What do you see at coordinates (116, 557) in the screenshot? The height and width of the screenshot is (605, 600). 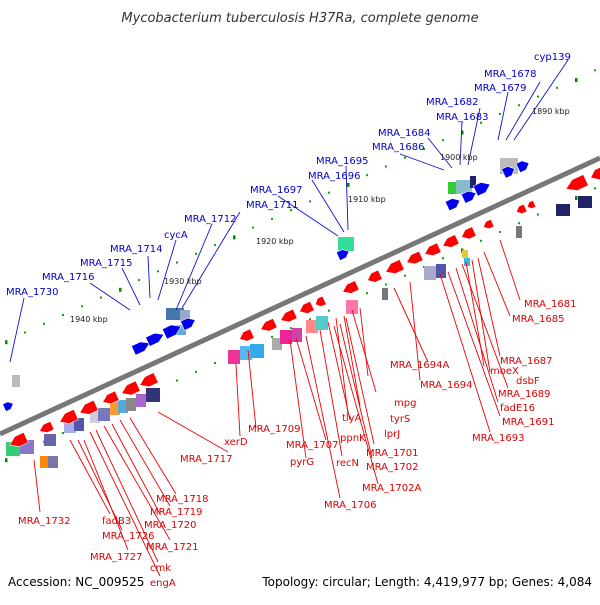 I see `gene-label-bottom-34: MRA_1727` at bounding box center [116, 557].